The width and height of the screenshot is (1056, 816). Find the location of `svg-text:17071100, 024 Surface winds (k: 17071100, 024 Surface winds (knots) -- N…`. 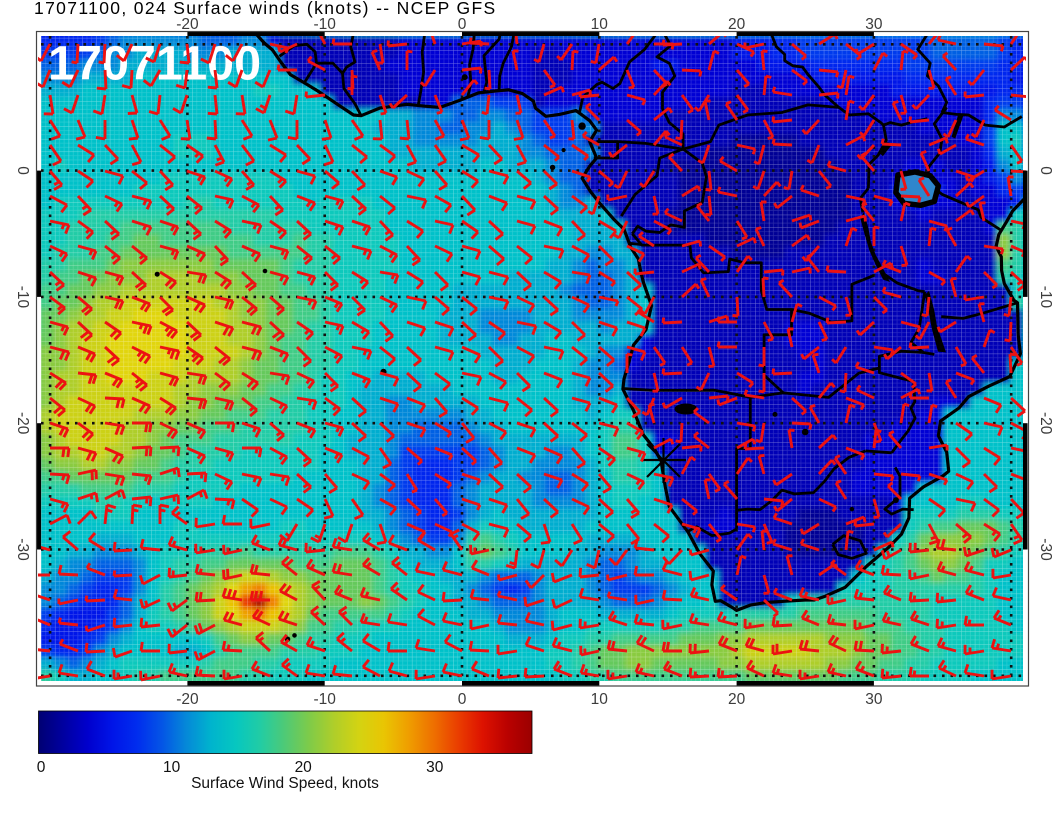

svg-text:17071100, 024 Surface winds (k: 17071100, 024 Surface winds (knots) -- N… is located at coordinates (265, 9).